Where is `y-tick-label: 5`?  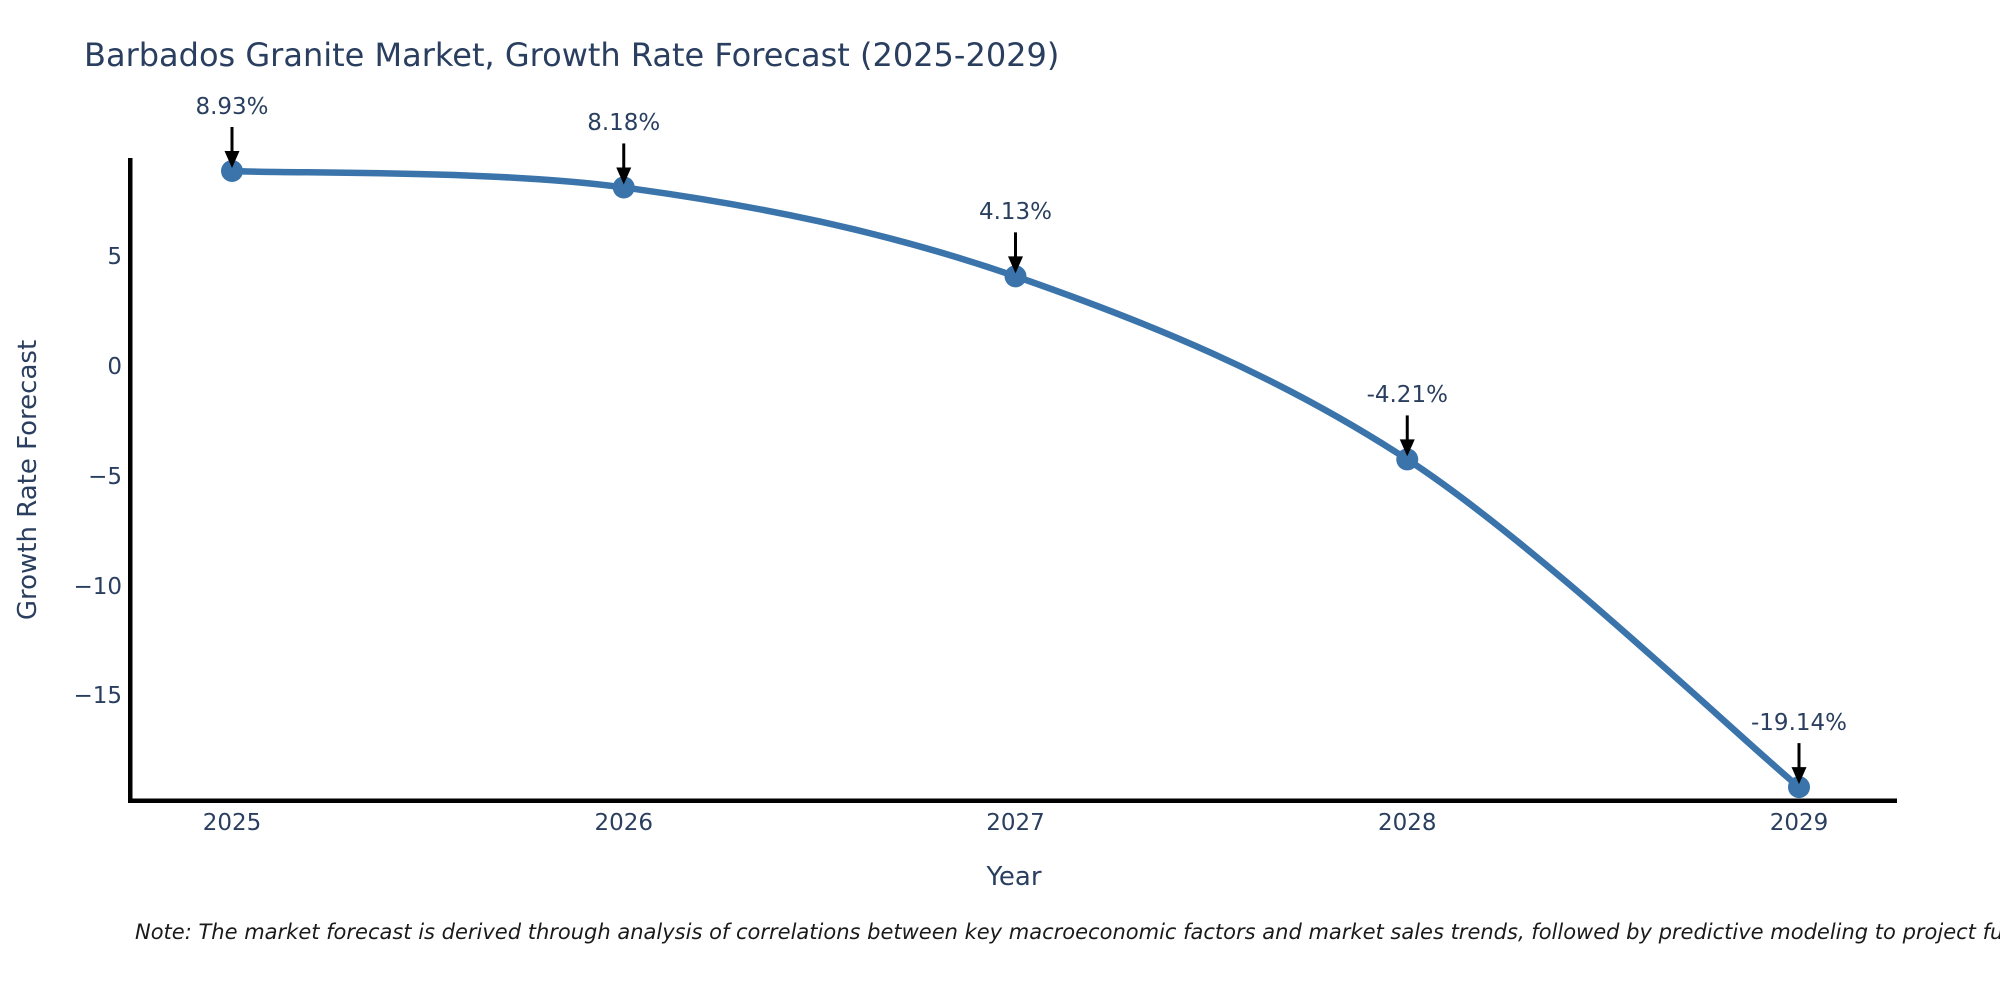
y-tick-label: 5 is located at coordinates (114, 257).